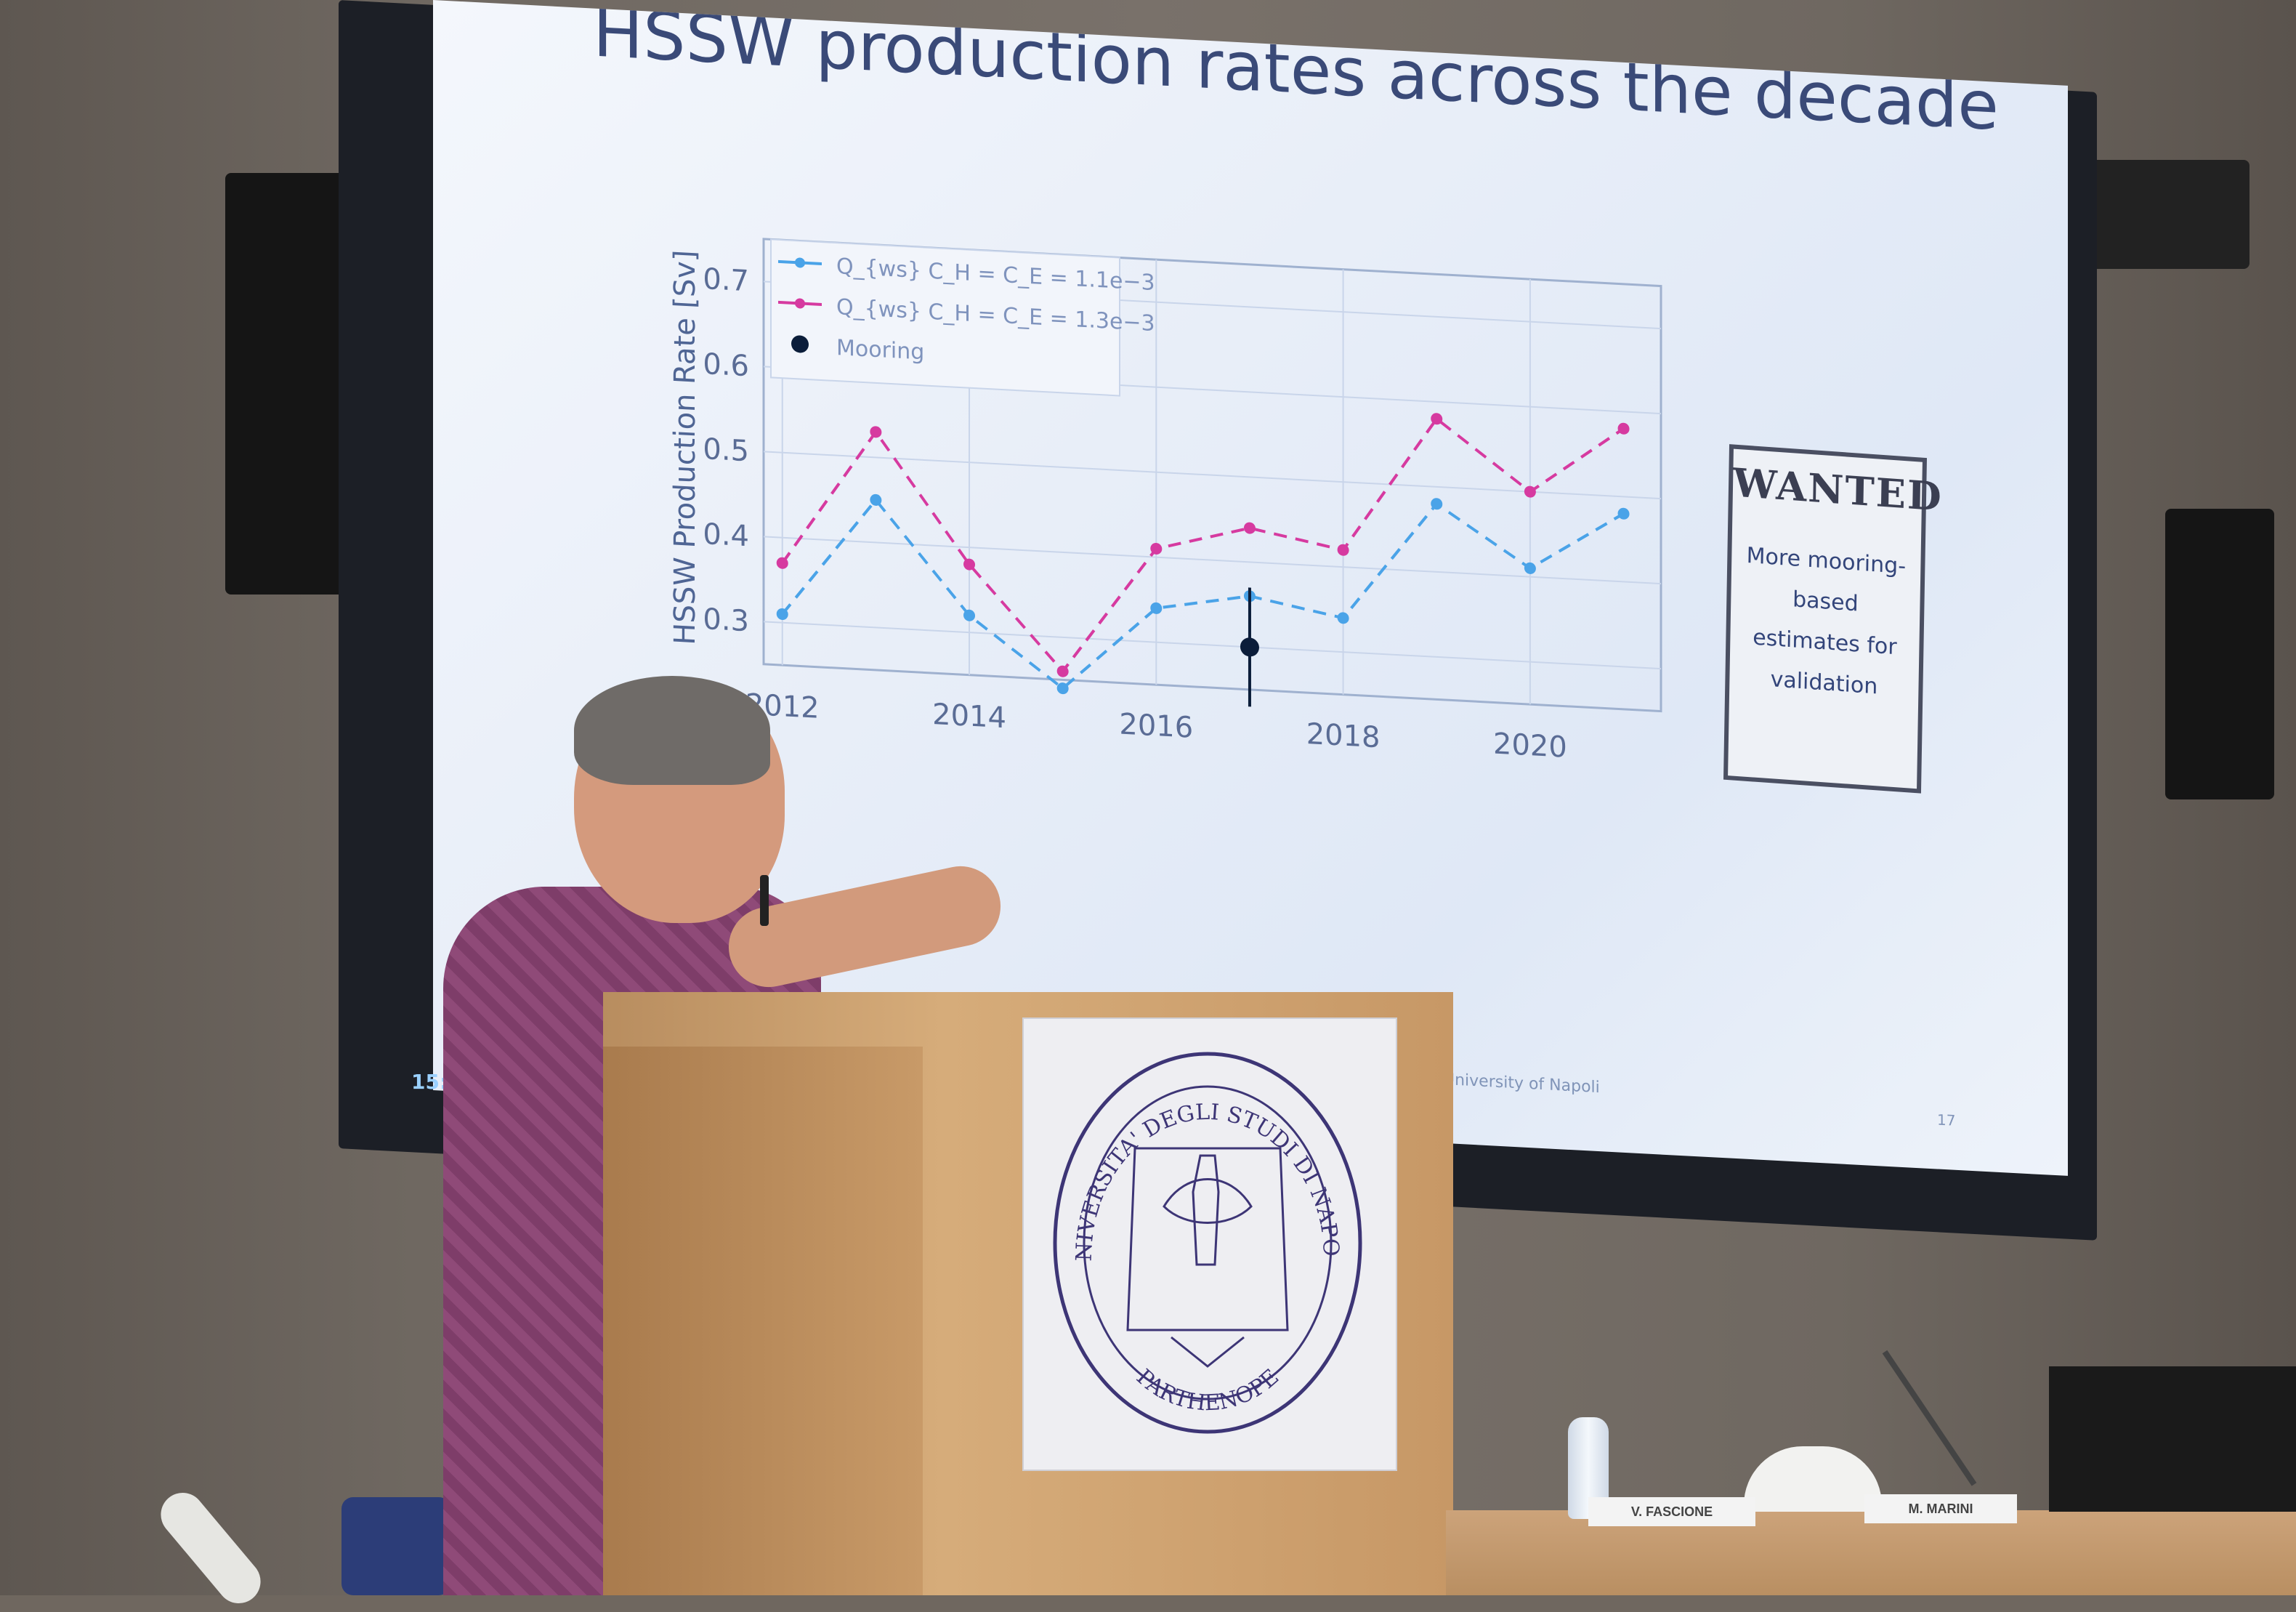  Describe the element at coordinates (726, 620) in the screenshot. I see `y-tick-label: 0.3` at that location.